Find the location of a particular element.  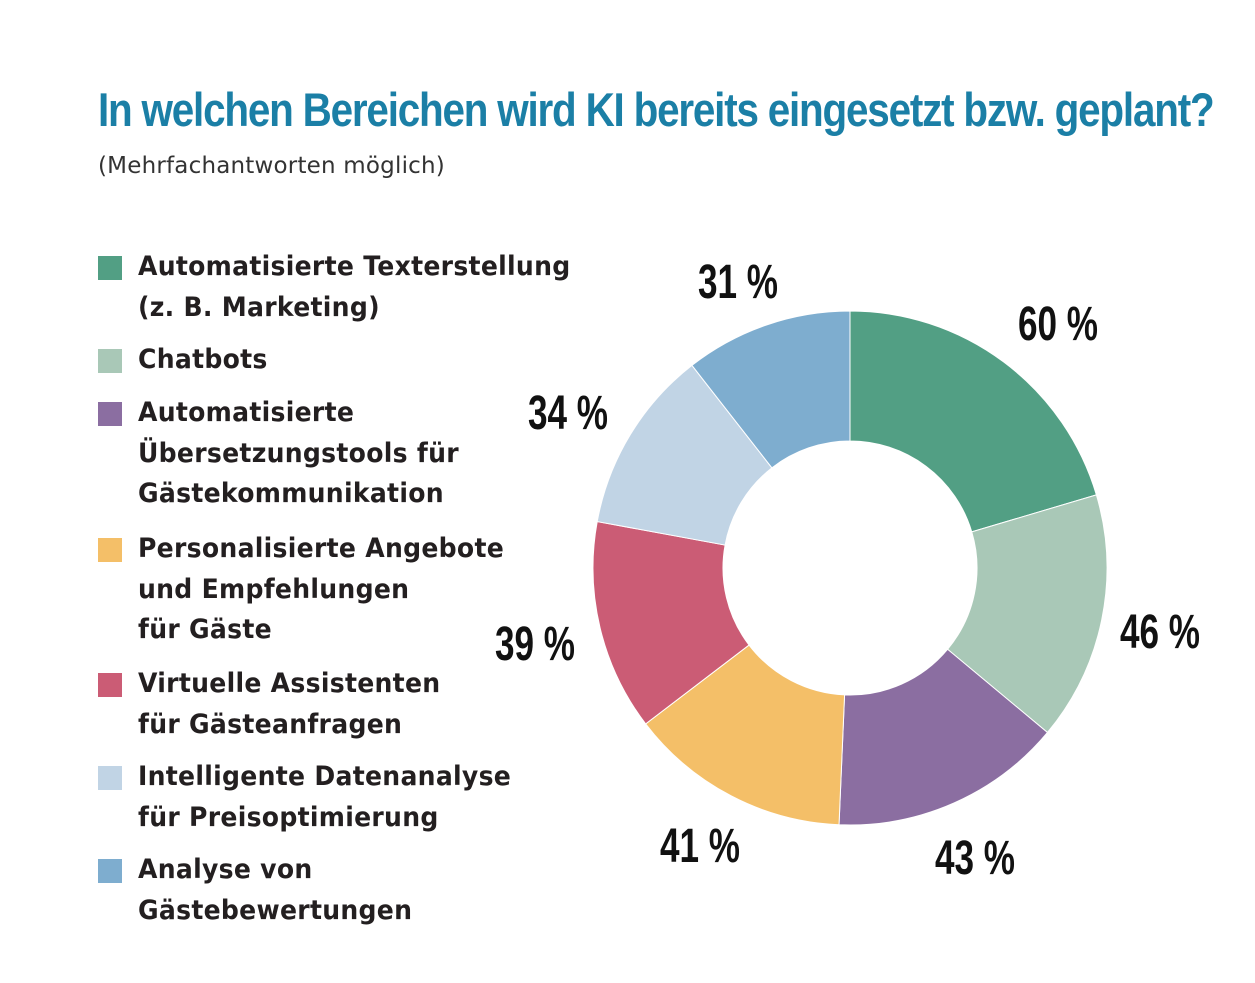

slice-value-label: 41 % is located at coordinates (700, 846).